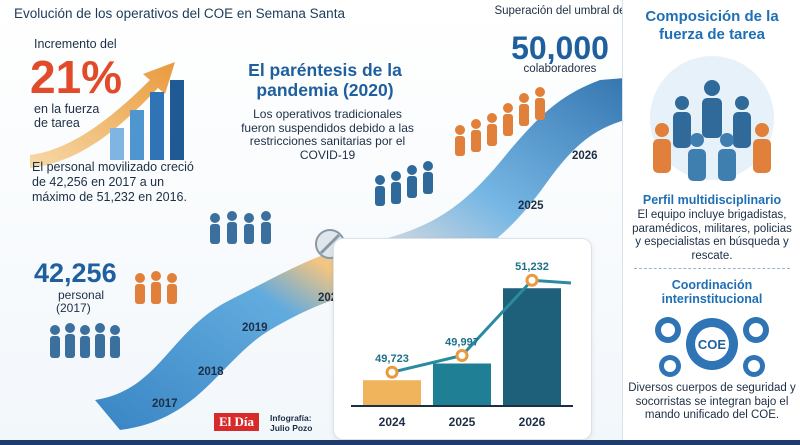 The image size is (800, 445). What do you see at coordinates (392, 372) in the screenshot?
I see `point-2024` at bounding box center [392, 372].